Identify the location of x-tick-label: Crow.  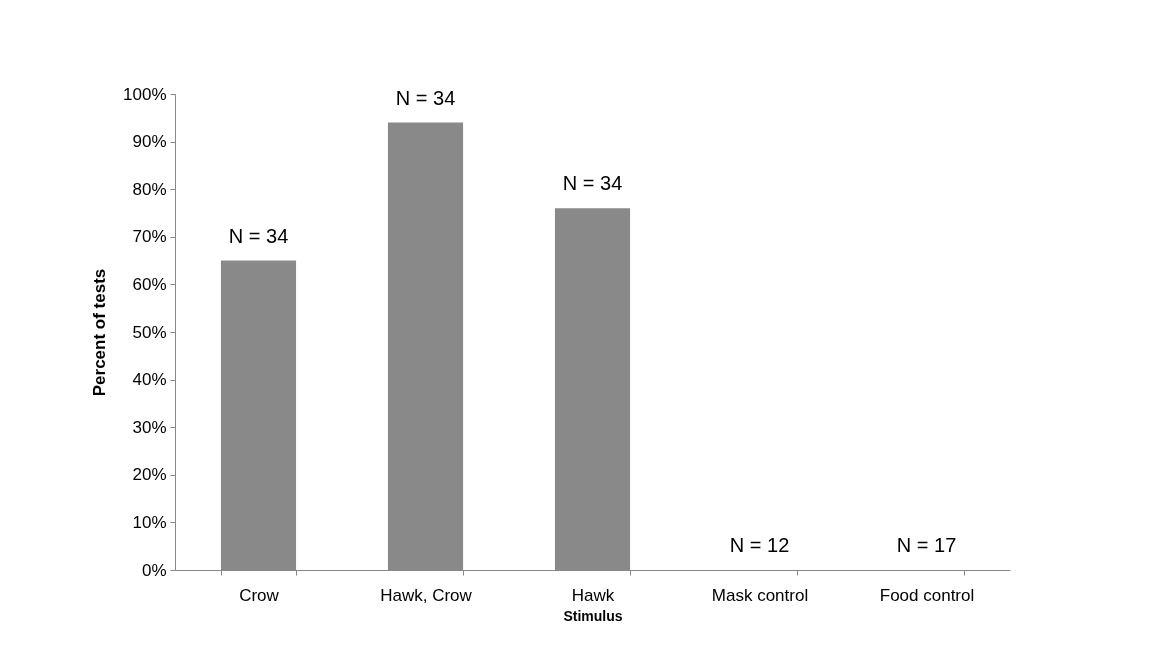
(259, 595).